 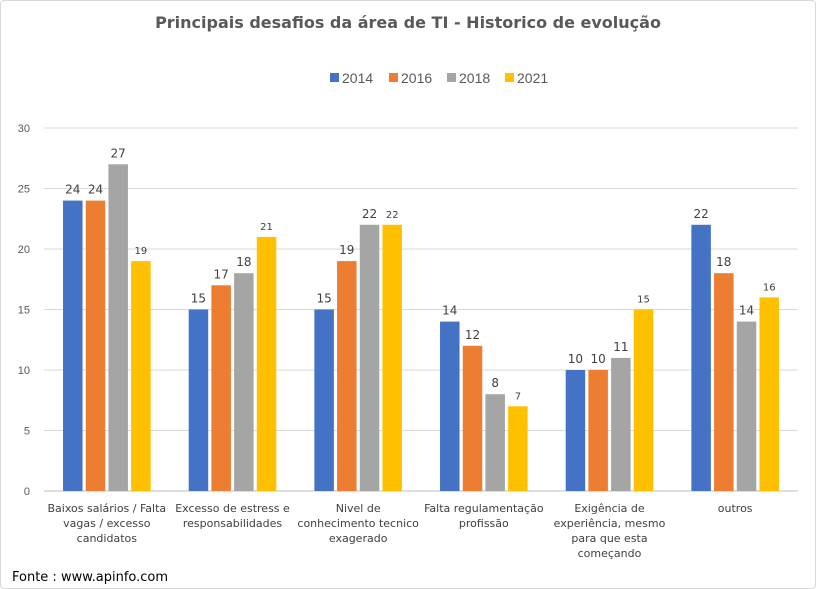 What do you see at coordinates (72, 190) in the screenshot?
I see `data-label-2014: 24` at bounding box center [72, 190].